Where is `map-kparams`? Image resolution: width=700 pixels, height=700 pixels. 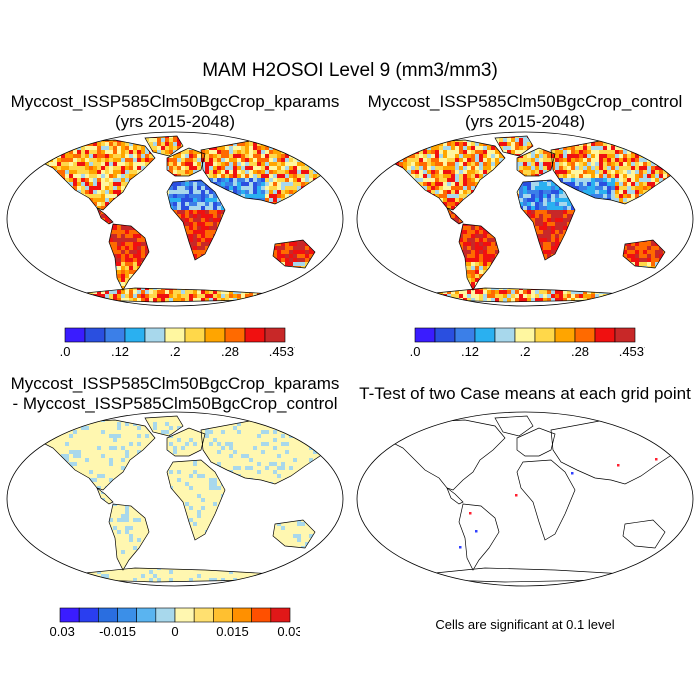 map-kparams is located at coordinates (175, 219).